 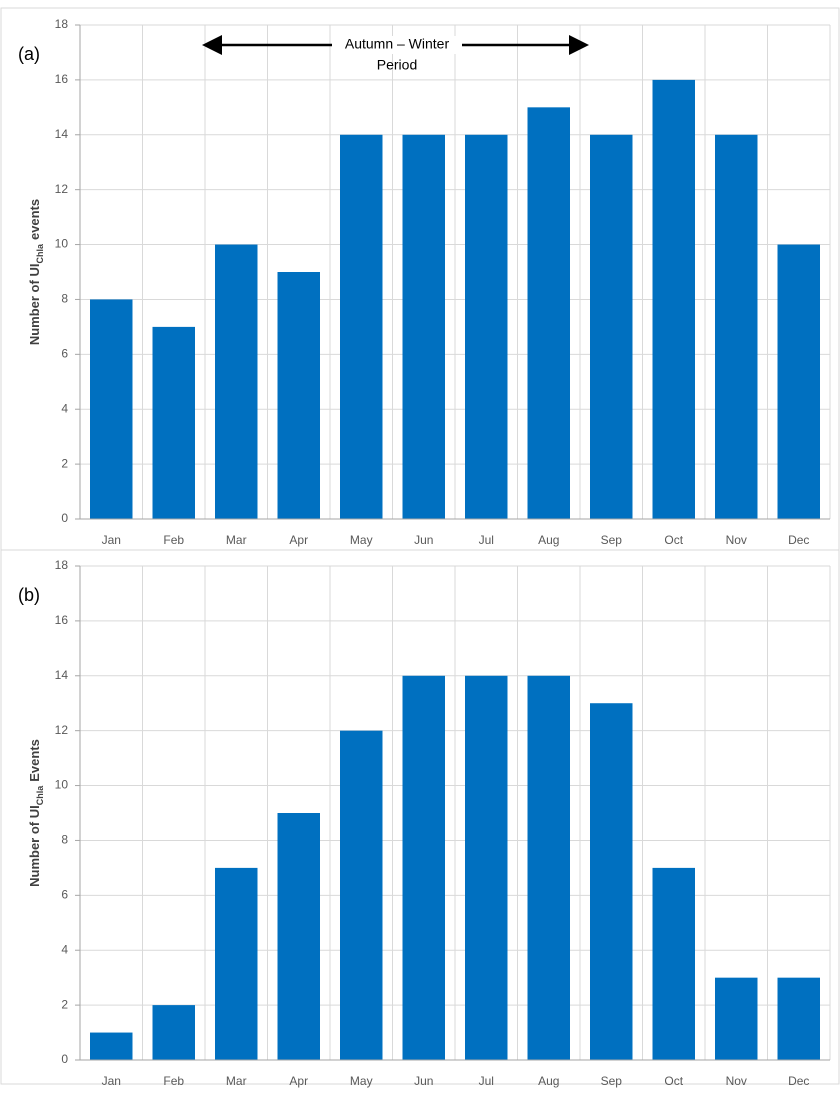 I want to click on y-axis-label: Number of UIChla Events, so click(x=36, y=813).